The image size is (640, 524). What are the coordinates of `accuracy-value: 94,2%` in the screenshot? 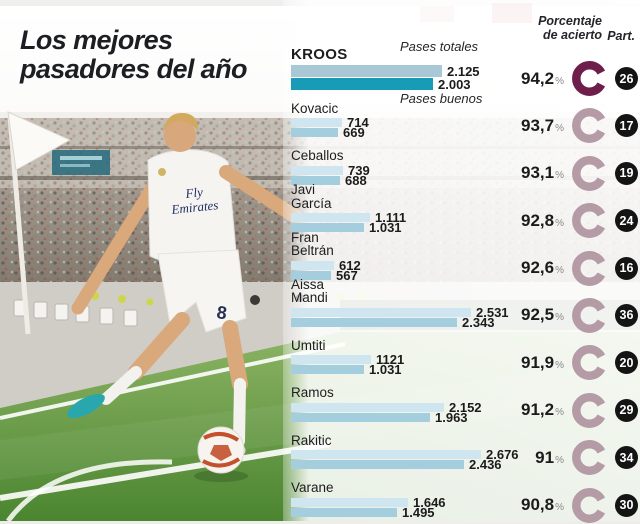 It's located at (542, 78).